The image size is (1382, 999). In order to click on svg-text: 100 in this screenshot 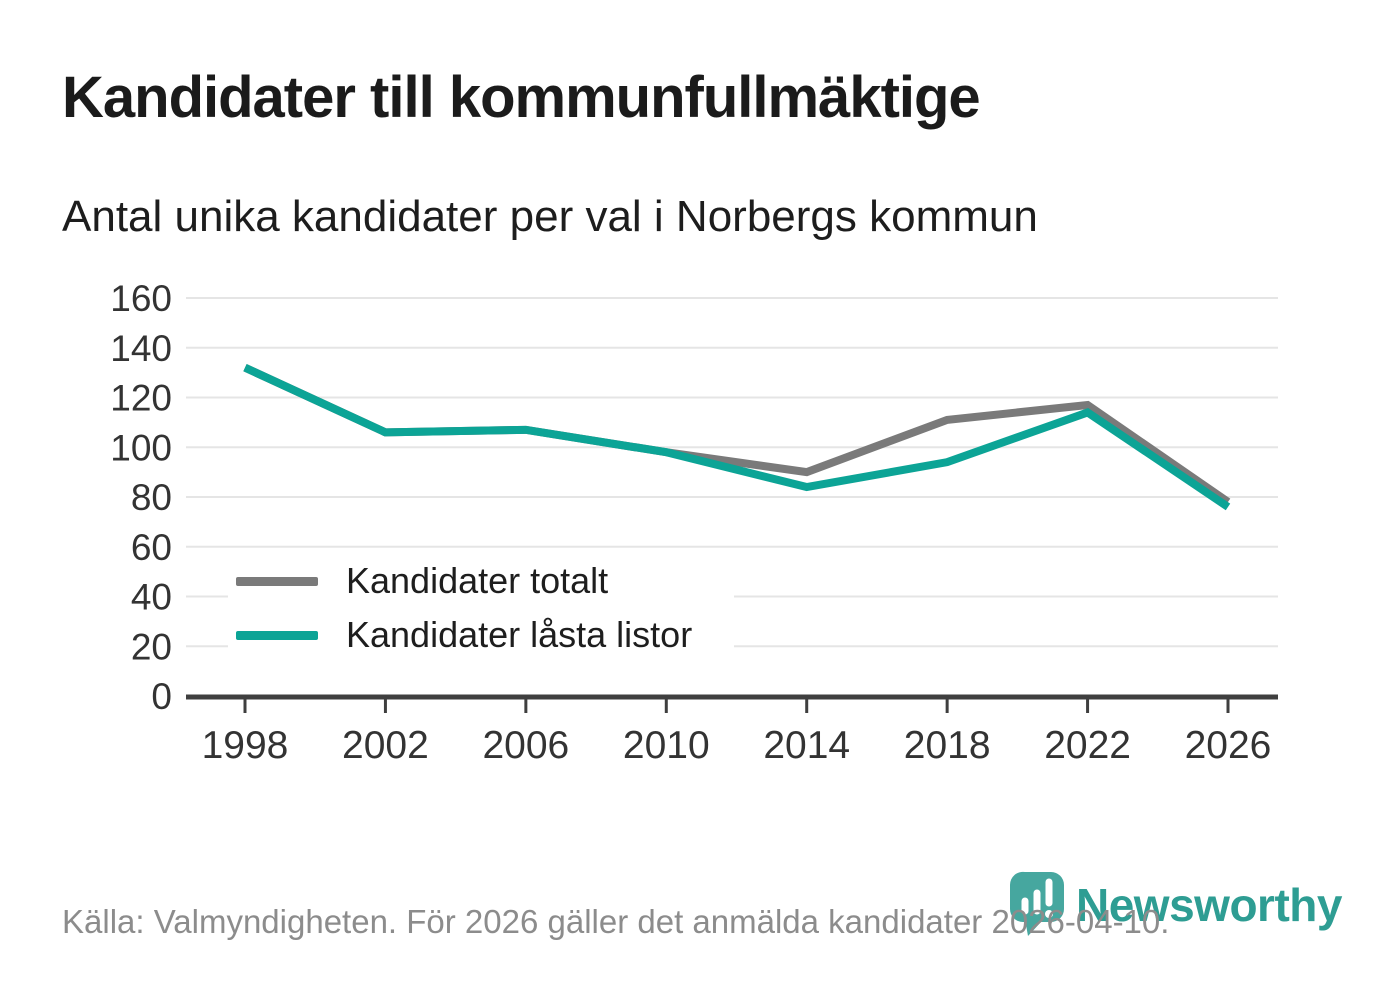, I will do `click(141, 447)`.